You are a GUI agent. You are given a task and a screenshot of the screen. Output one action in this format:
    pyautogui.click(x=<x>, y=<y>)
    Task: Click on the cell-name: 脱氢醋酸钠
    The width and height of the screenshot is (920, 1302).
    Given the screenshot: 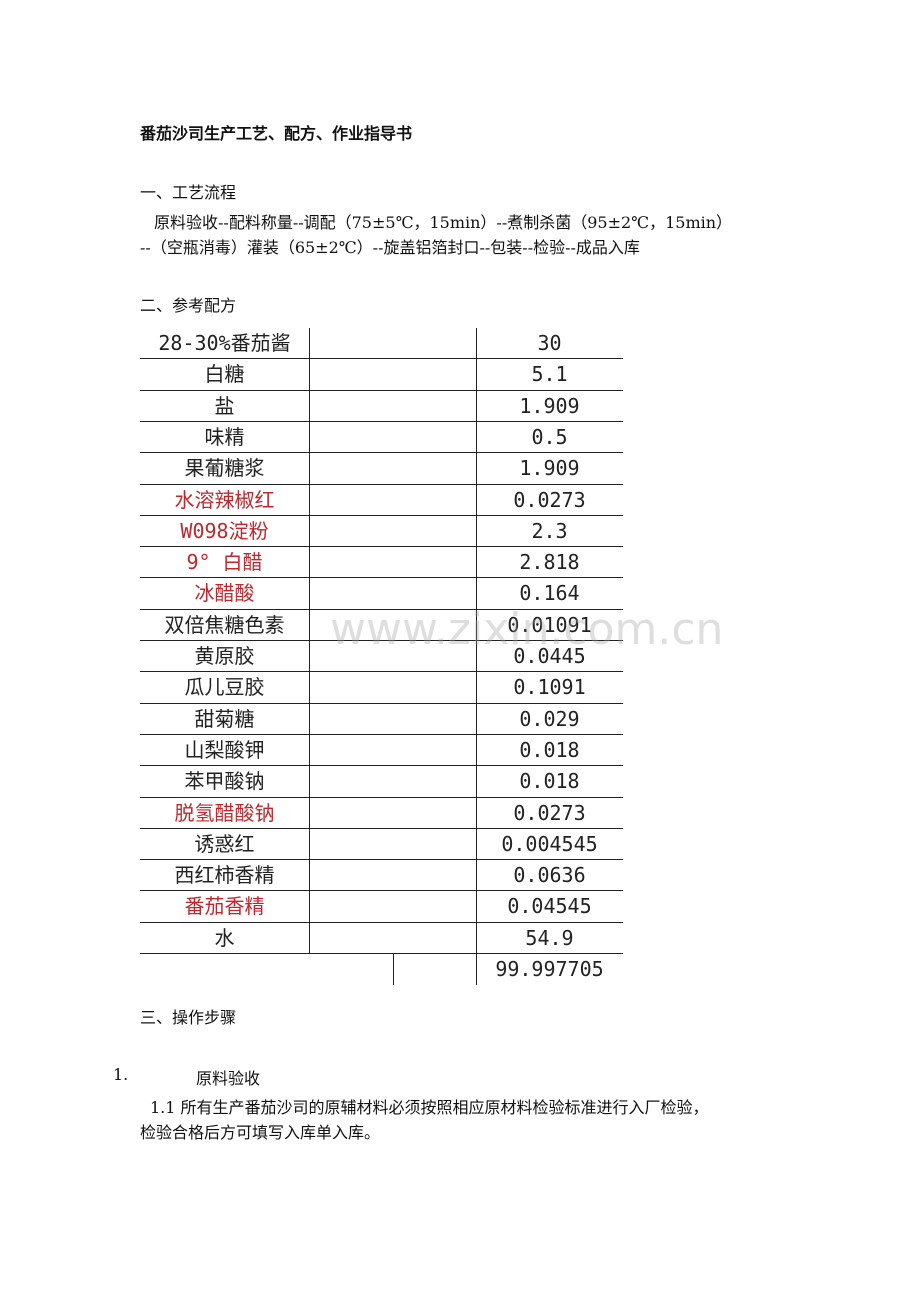 What is the action you would take?
    pyautogui.click(x=224, y=812)
    